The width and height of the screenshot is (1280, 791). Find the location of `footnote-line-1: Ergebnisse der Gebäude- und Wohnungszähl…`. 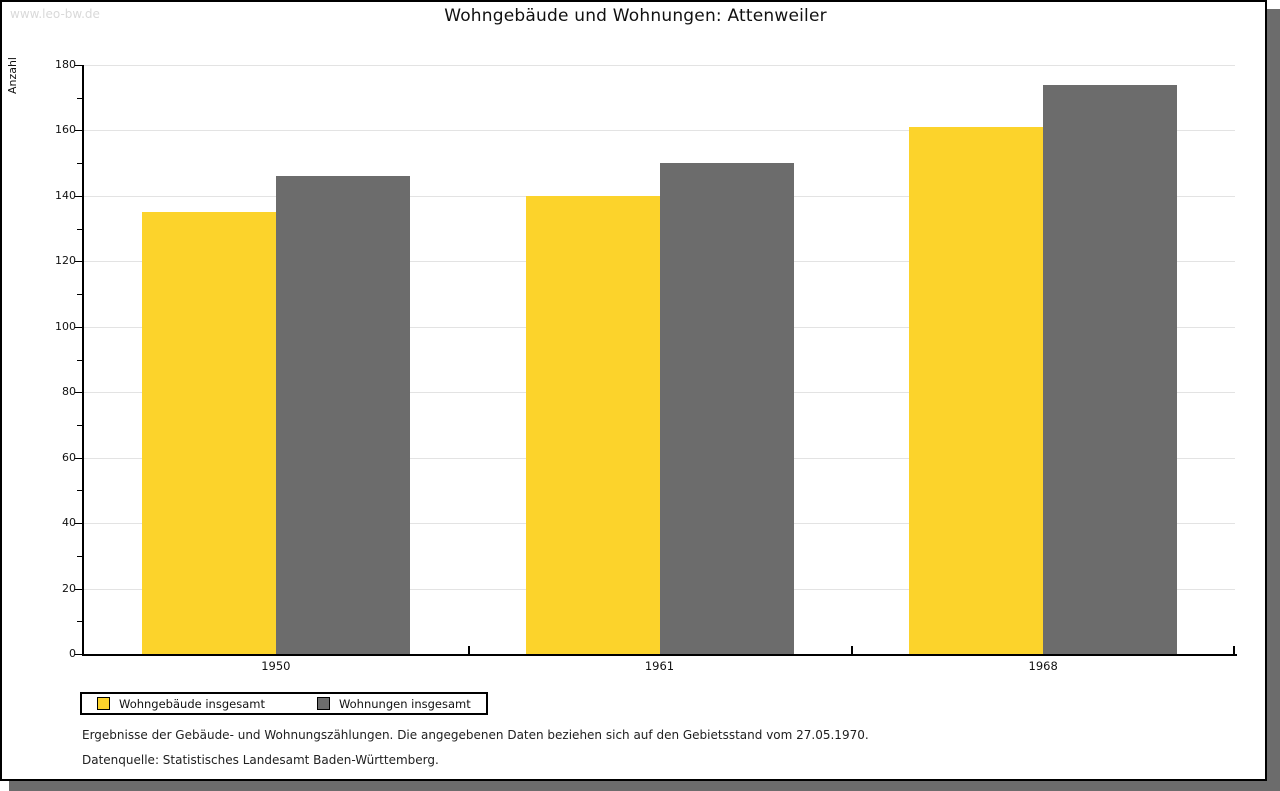

footnote-line-1: Ergebnisse der Gebäude- und Wohnungszähl… is located at coordinates (475, 735).